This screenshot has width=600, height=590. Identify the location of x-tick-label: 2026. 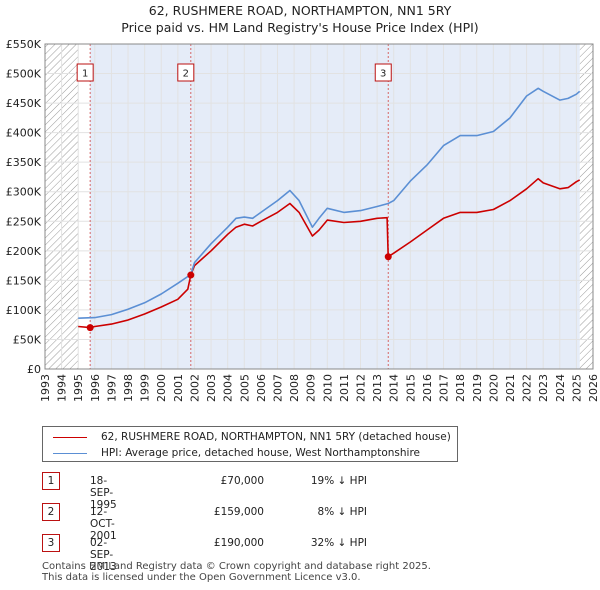
(593, 388).